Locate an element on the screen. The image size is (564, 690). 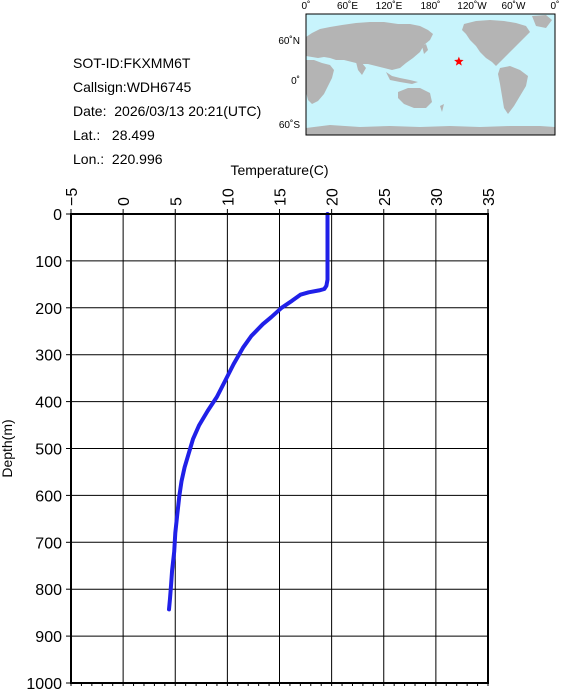
north-america-landmass is located at coordinates (496, 43).